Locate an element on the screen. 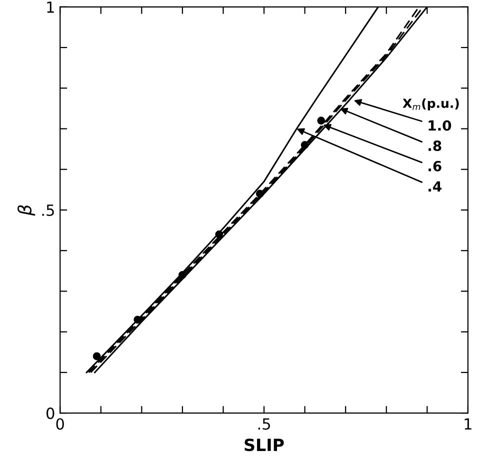 This screenshot has width=477, height=460. y-tick-label: 0 is located at coordinates (50, 414).